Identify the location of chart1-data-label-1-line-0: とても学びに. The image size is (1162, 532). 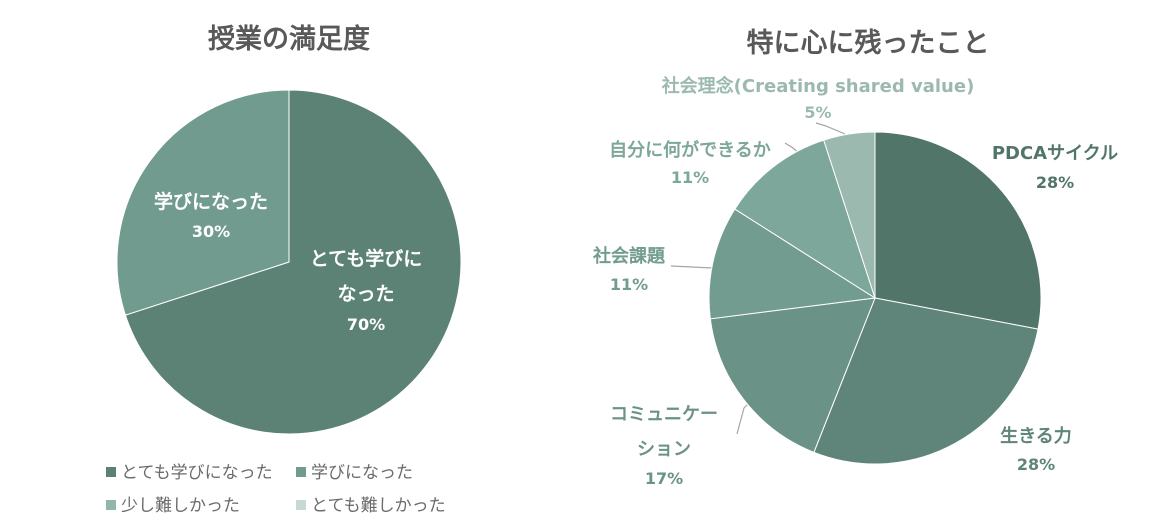
(366, 258).